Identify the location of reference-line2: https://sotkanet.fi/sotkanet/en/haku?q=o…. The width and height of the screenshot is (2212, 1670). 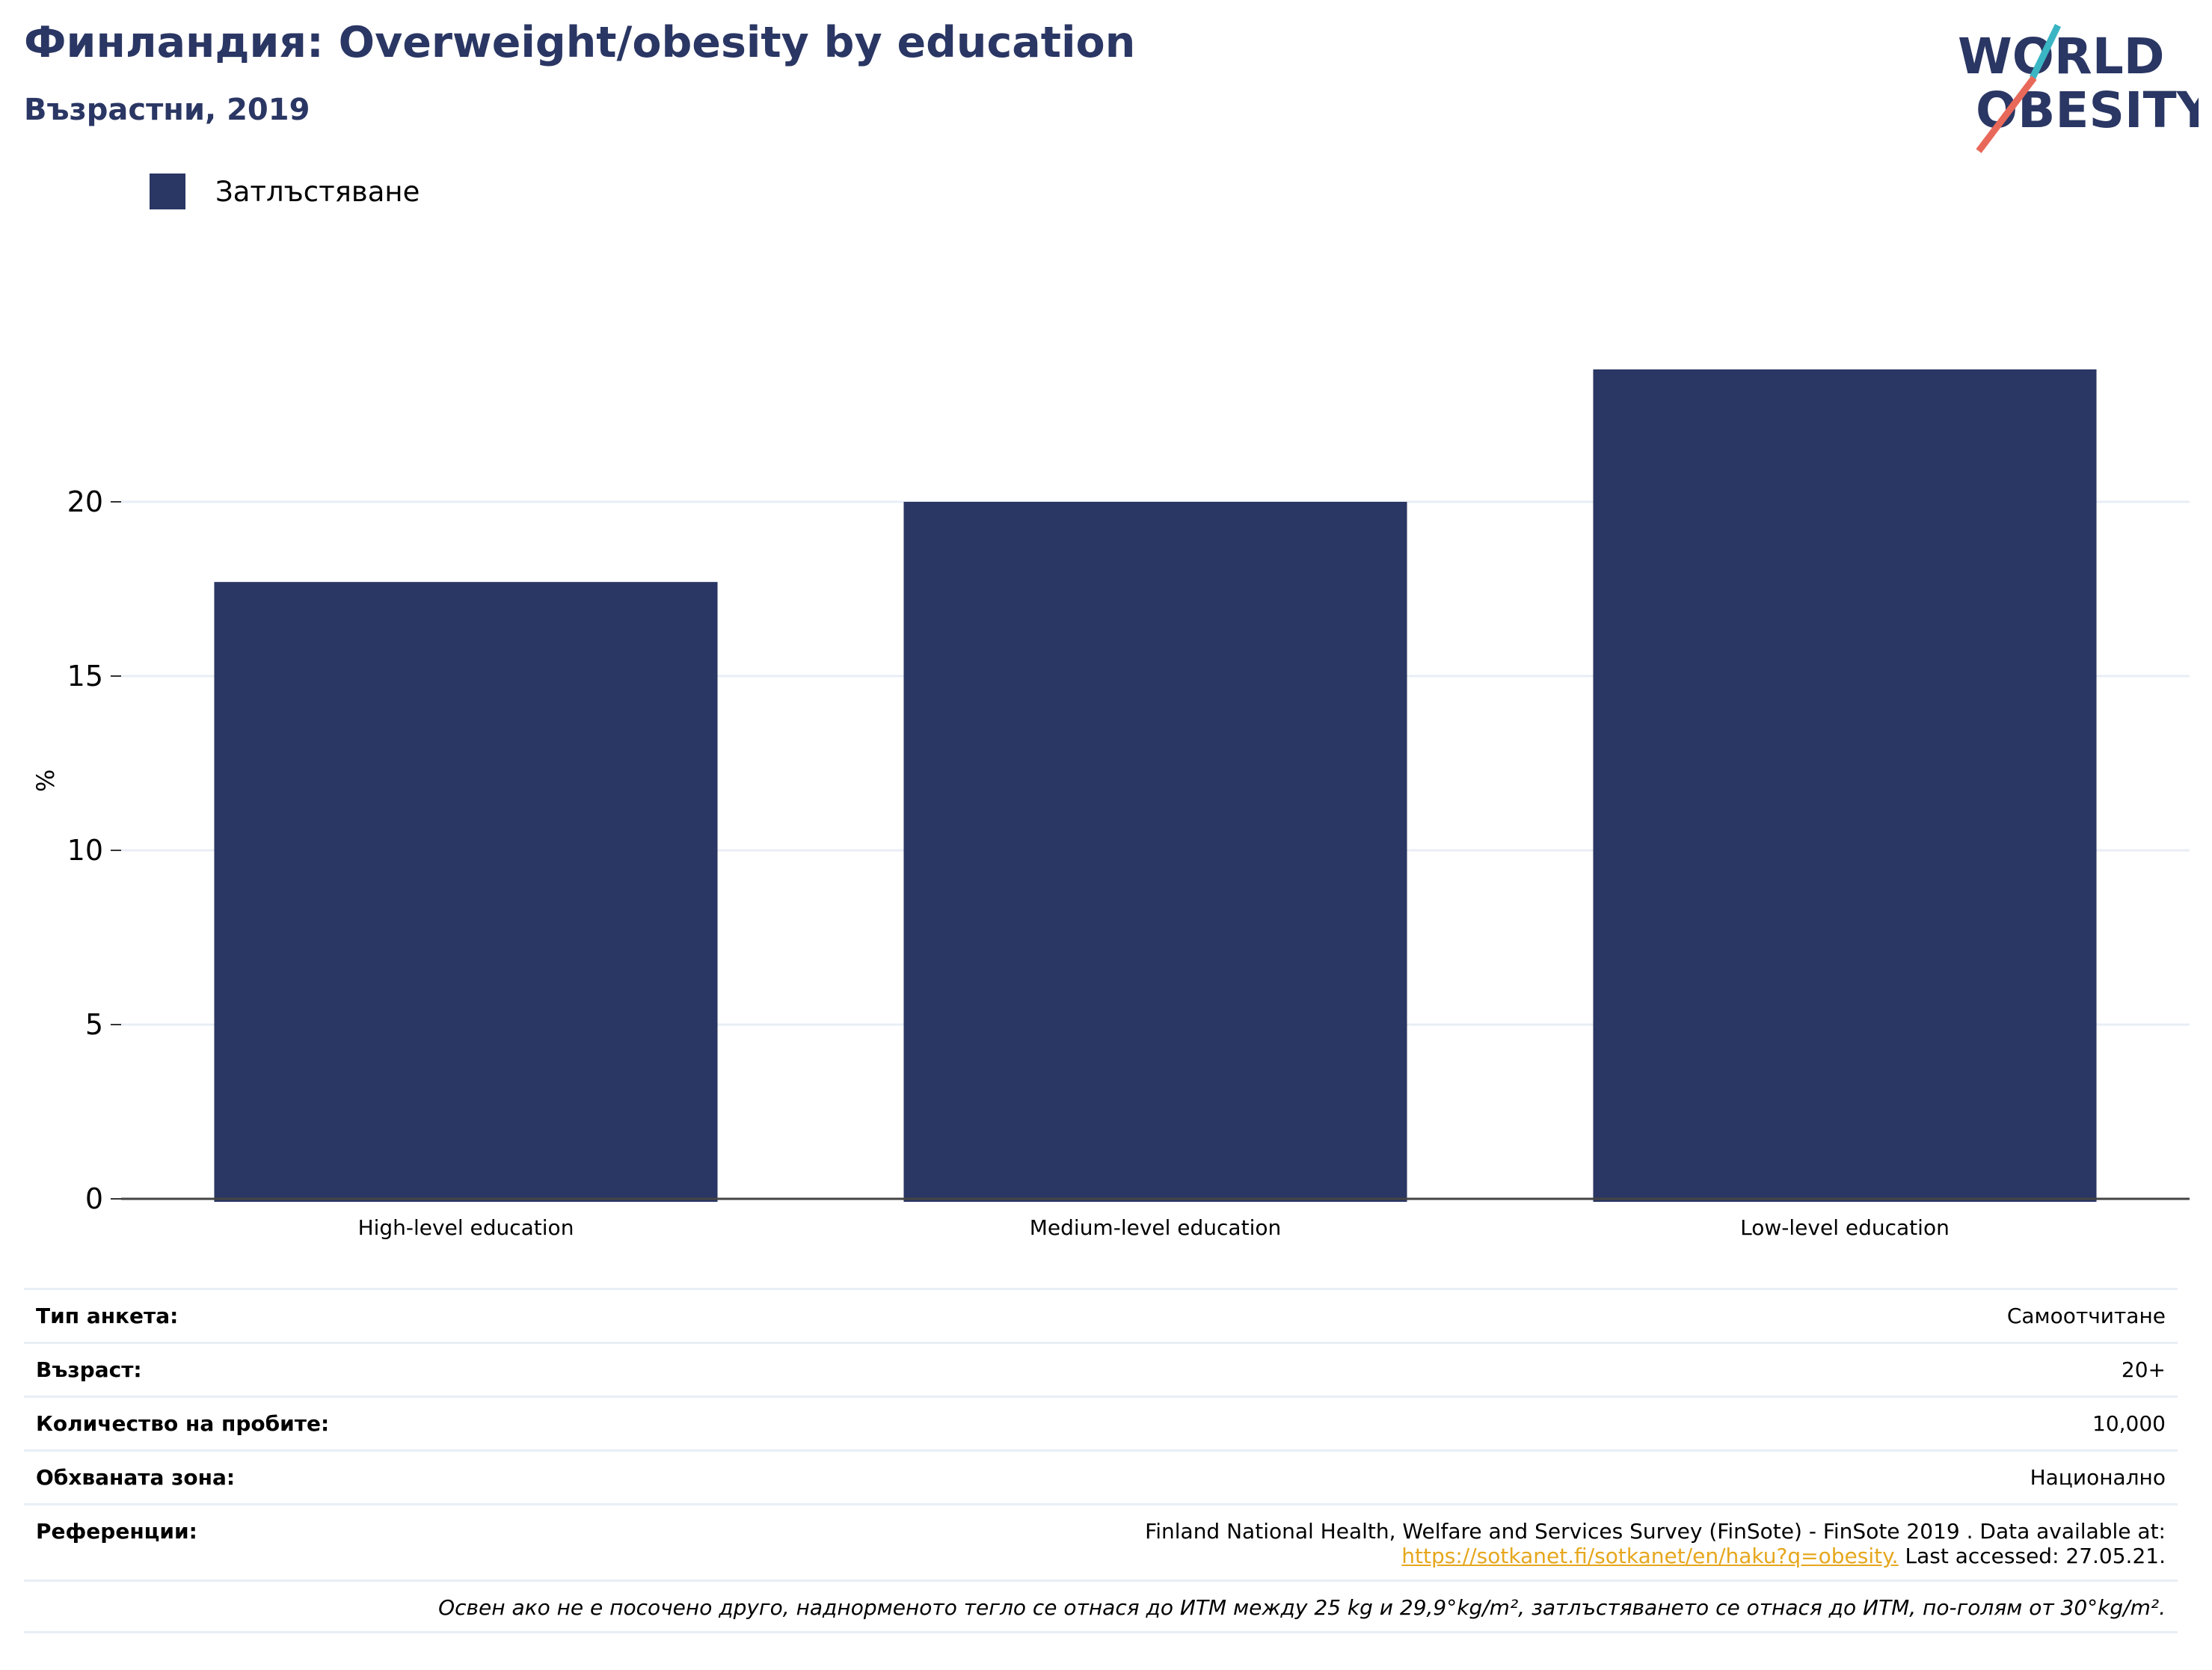
(1655, 1556).